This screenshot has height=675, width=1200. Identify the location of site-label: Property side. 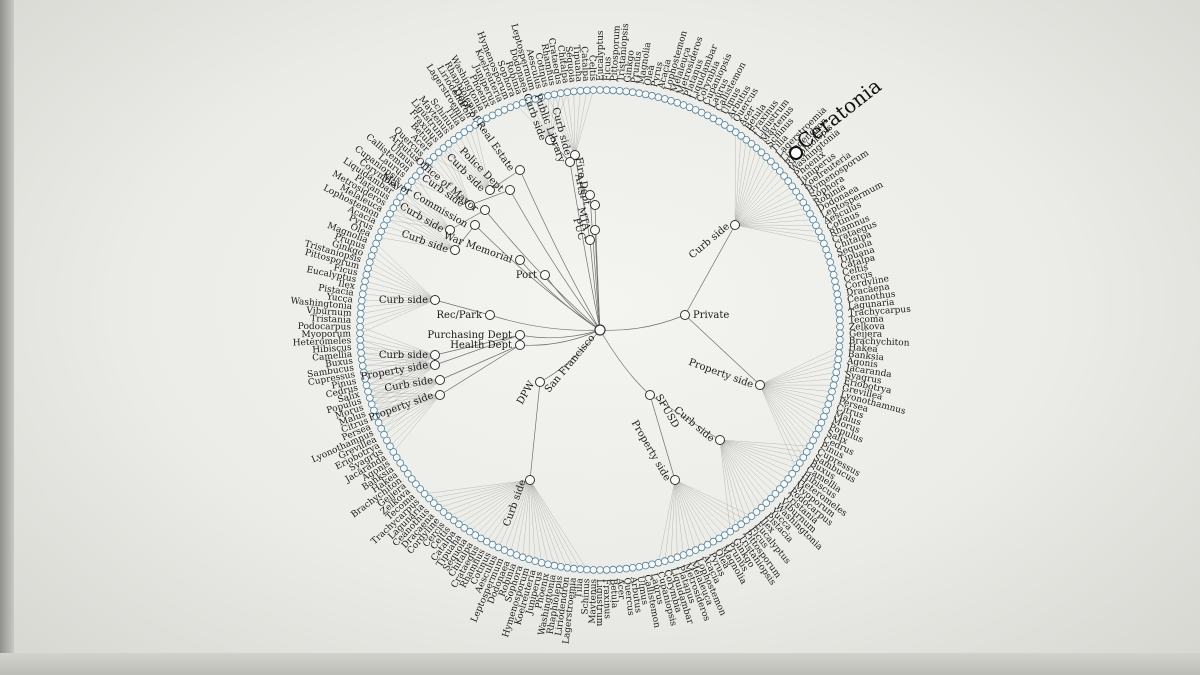
(651, 451).